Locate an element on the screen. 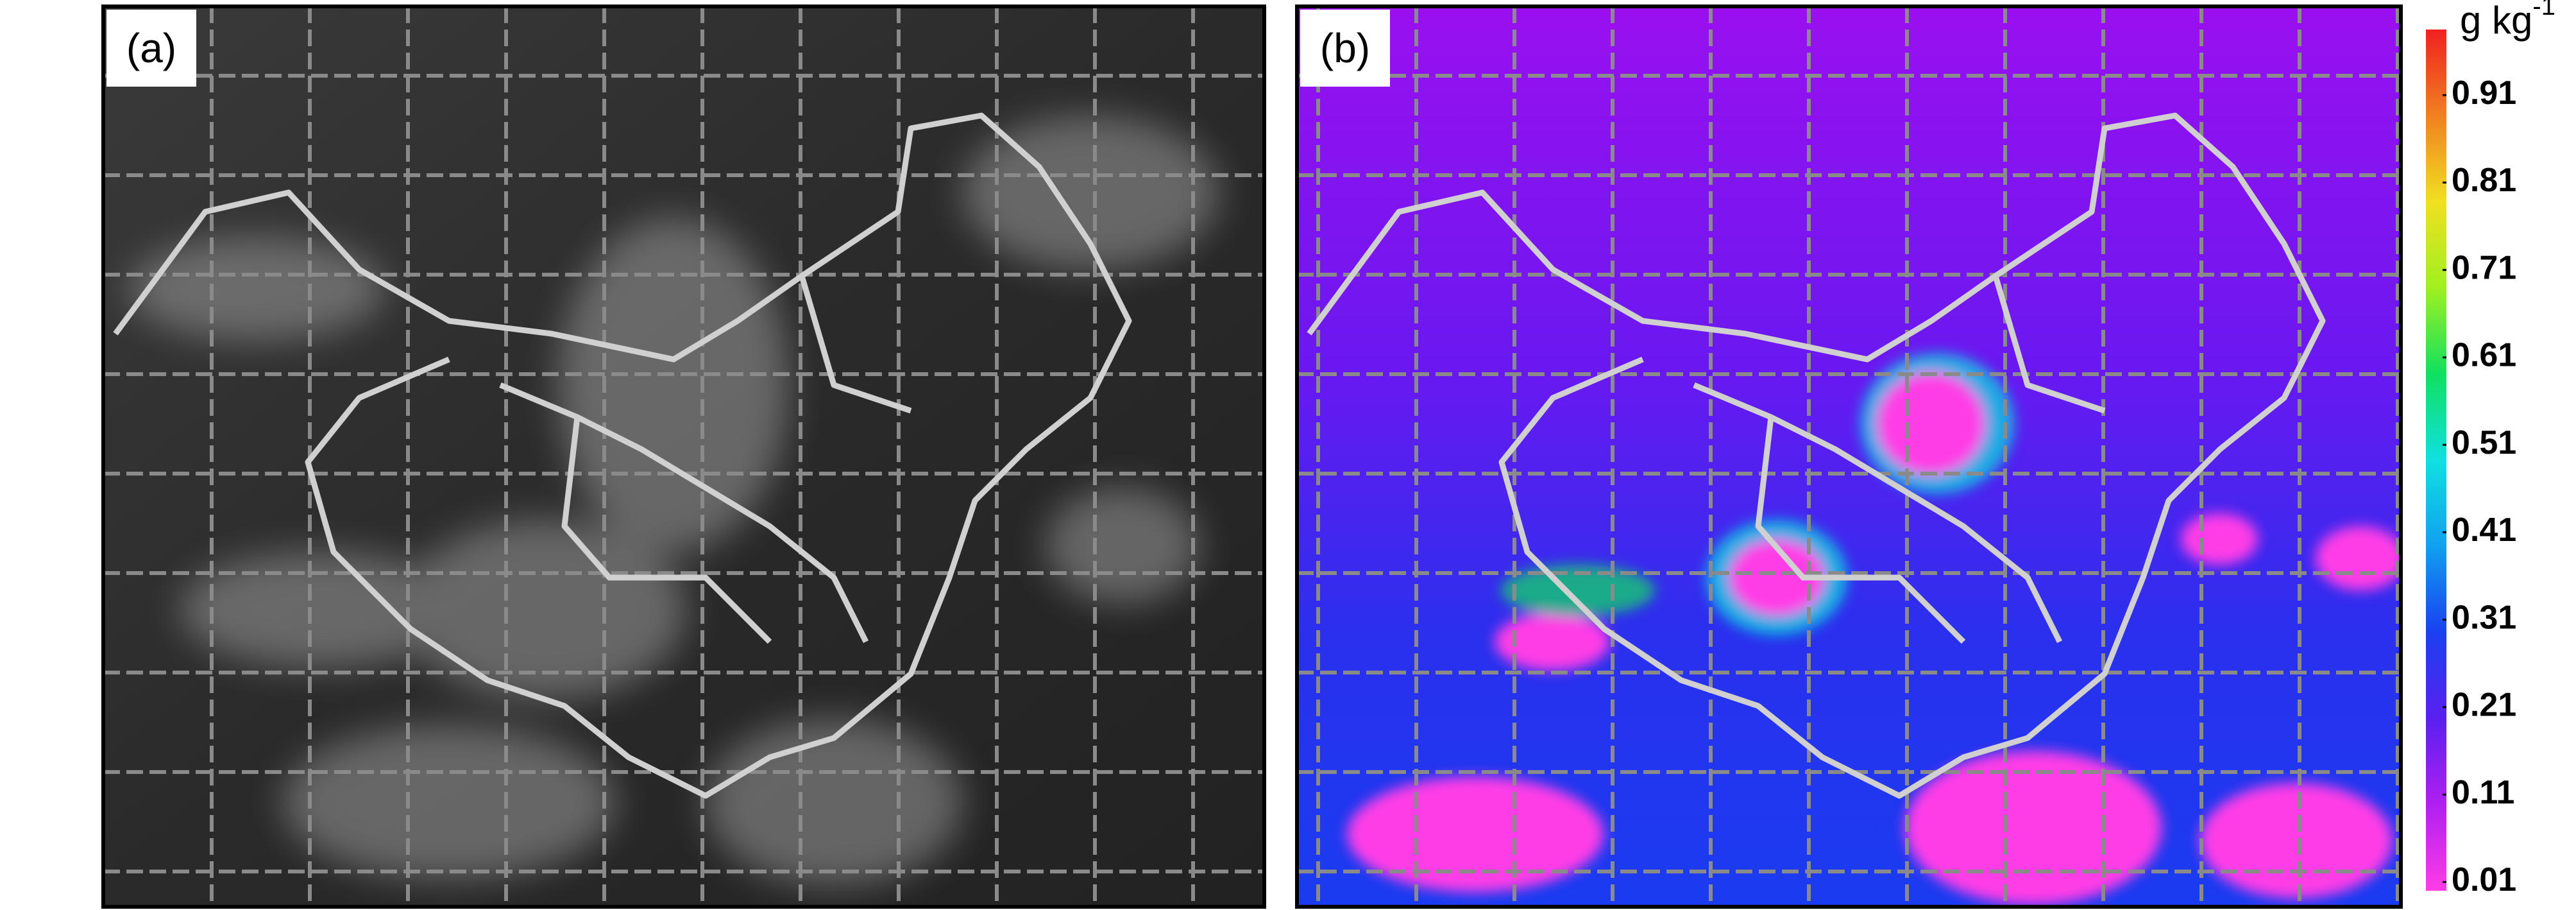  colorbar-tick-label: 0.21 is located at coordinates (2484, 705).